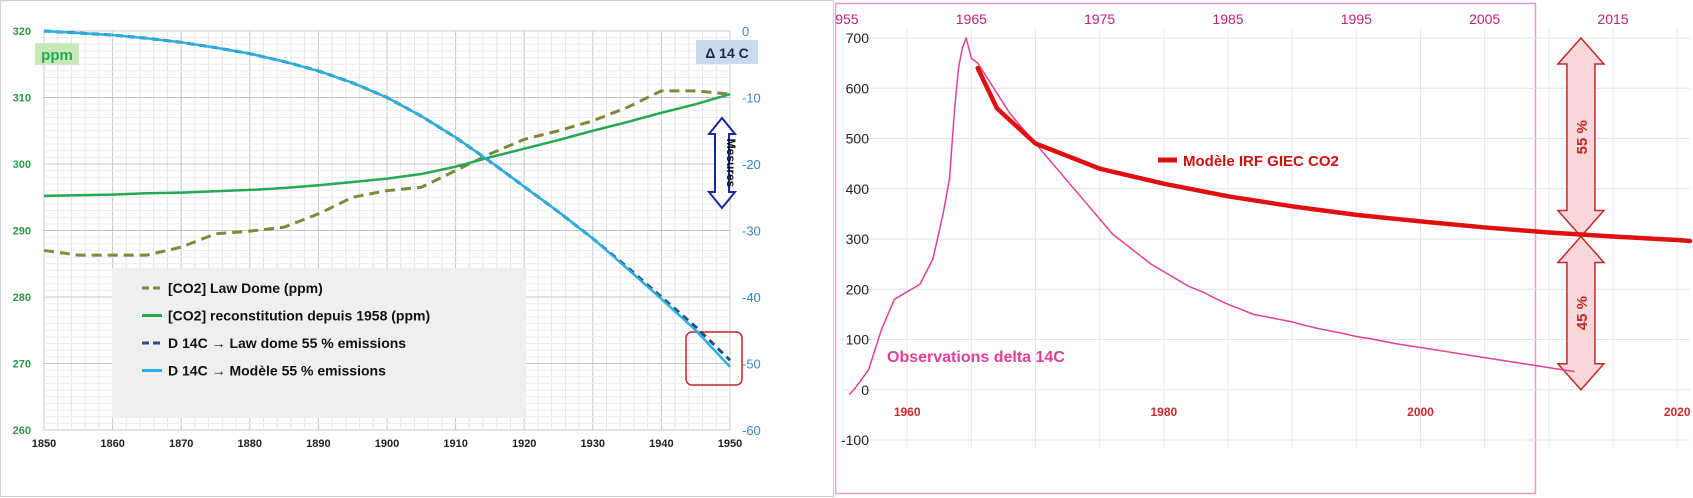  Describe the element at coordinates (1420, 412) in the screenshot. I see `bottom-x-tick-label: 2000` at that location.